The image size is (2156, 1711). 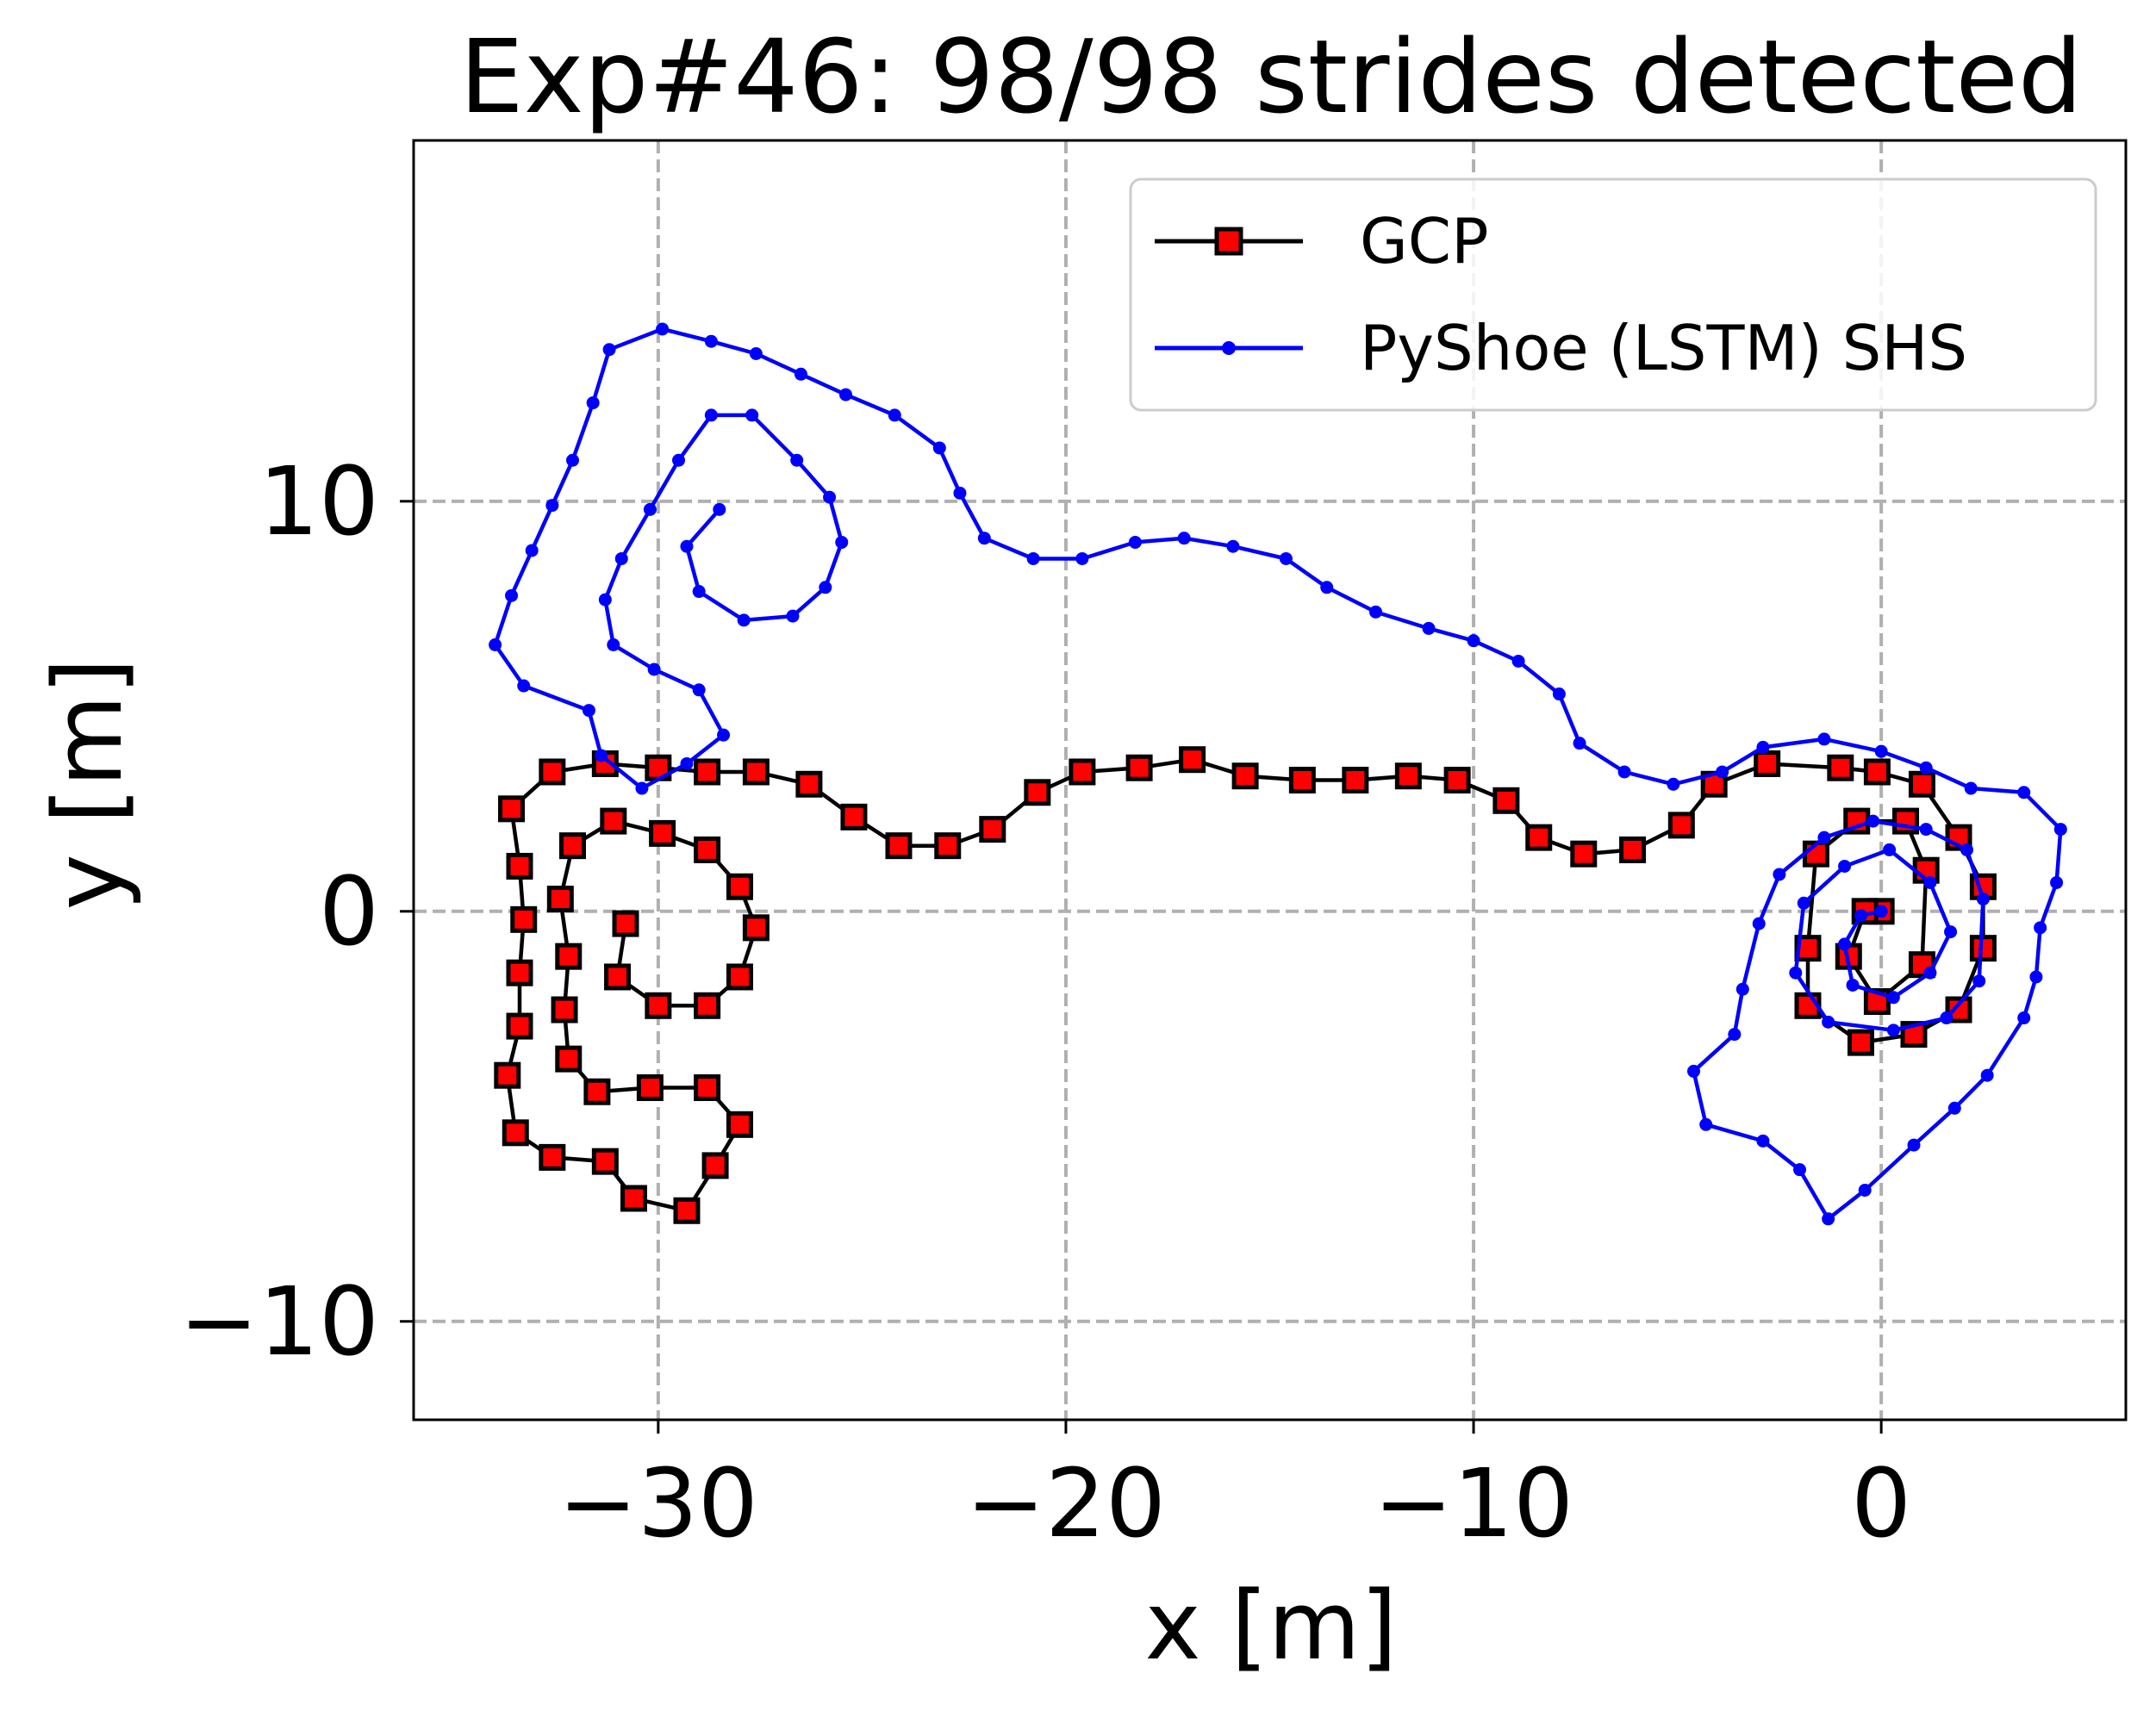 What do you see at coordinates (1066, 1503) in the screenshot?
I see `x-tick-label: −20` at bounding box center [1066, 1503].